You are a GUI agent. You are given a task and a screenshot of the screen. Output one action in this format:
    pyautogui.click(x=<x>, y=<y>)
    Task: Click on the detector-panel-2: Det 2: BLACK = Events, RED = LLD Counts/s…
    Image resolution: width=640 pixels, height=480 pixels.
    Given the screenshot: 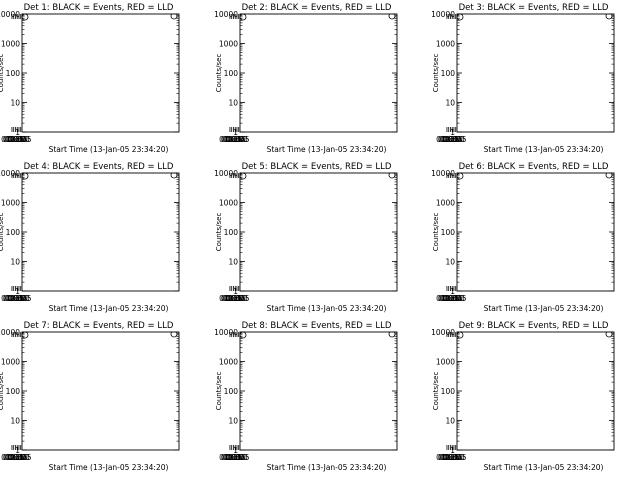 What is the action you would take?
    pyautogui.click(x=306, y=78)
    